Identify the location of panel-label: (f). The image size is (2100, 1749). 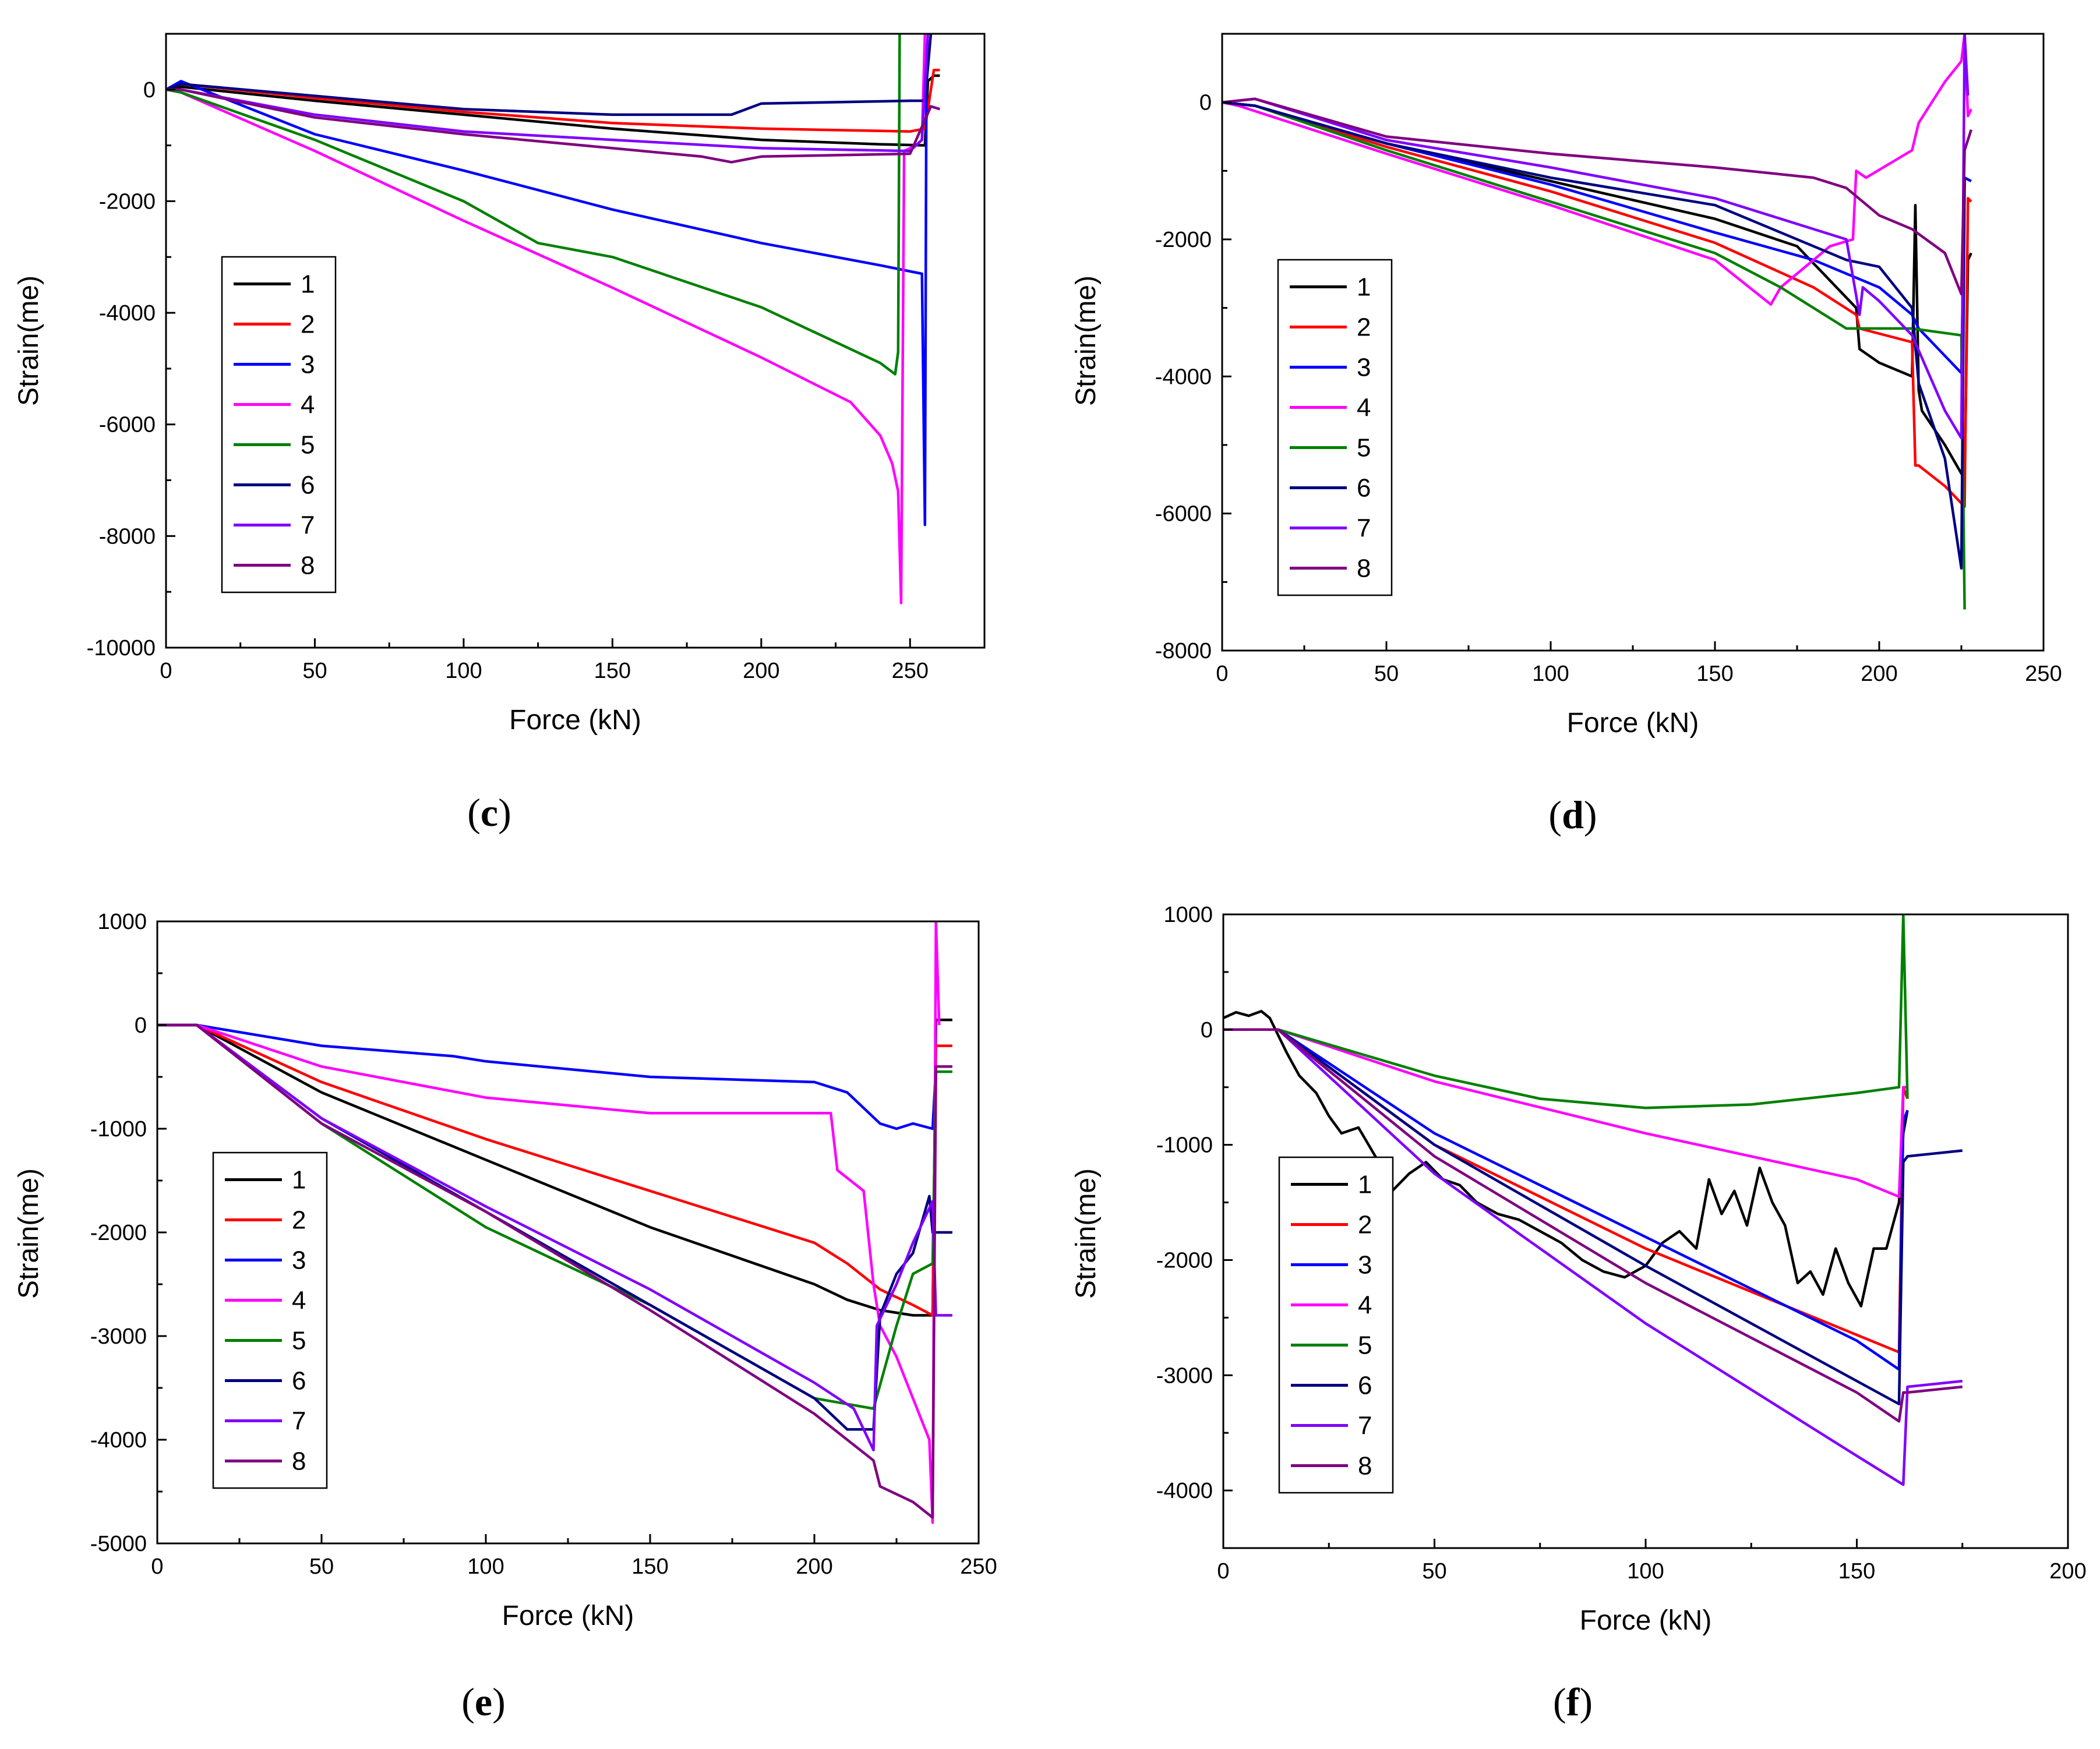
(1573, 1702).